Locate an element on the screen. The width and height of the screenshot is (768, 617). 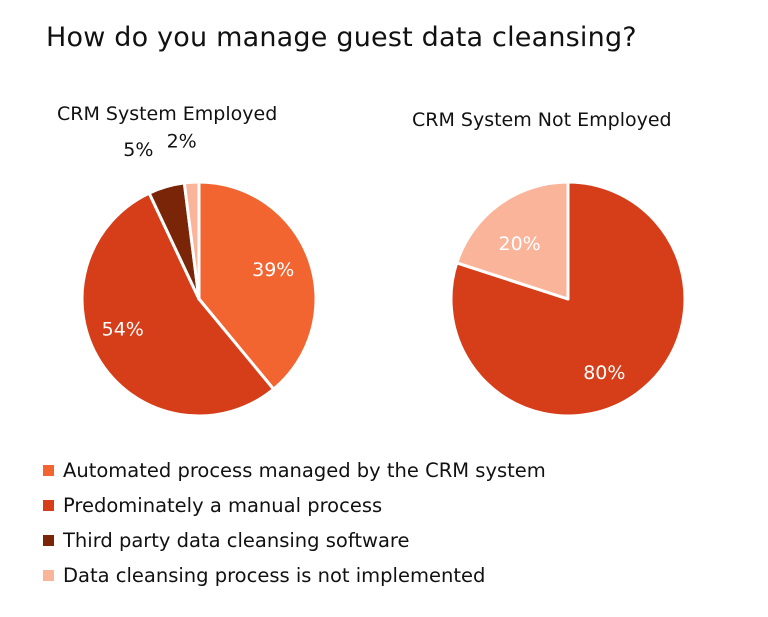
pie-title-crm-not-employed: CRM System Not Employed is located at coordinates (542, 120).